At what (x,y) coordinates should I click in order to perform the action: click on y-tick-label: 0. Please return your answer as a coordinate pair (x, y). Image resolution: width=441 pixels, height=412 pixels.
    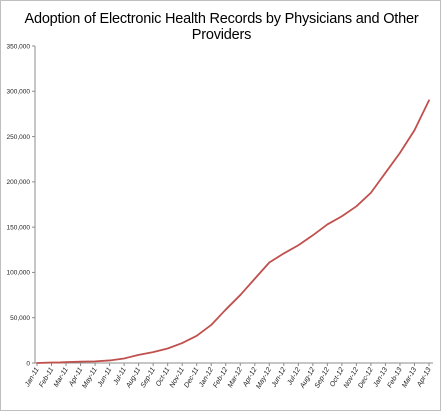
    Looking at the image, I should click on (28, 363).